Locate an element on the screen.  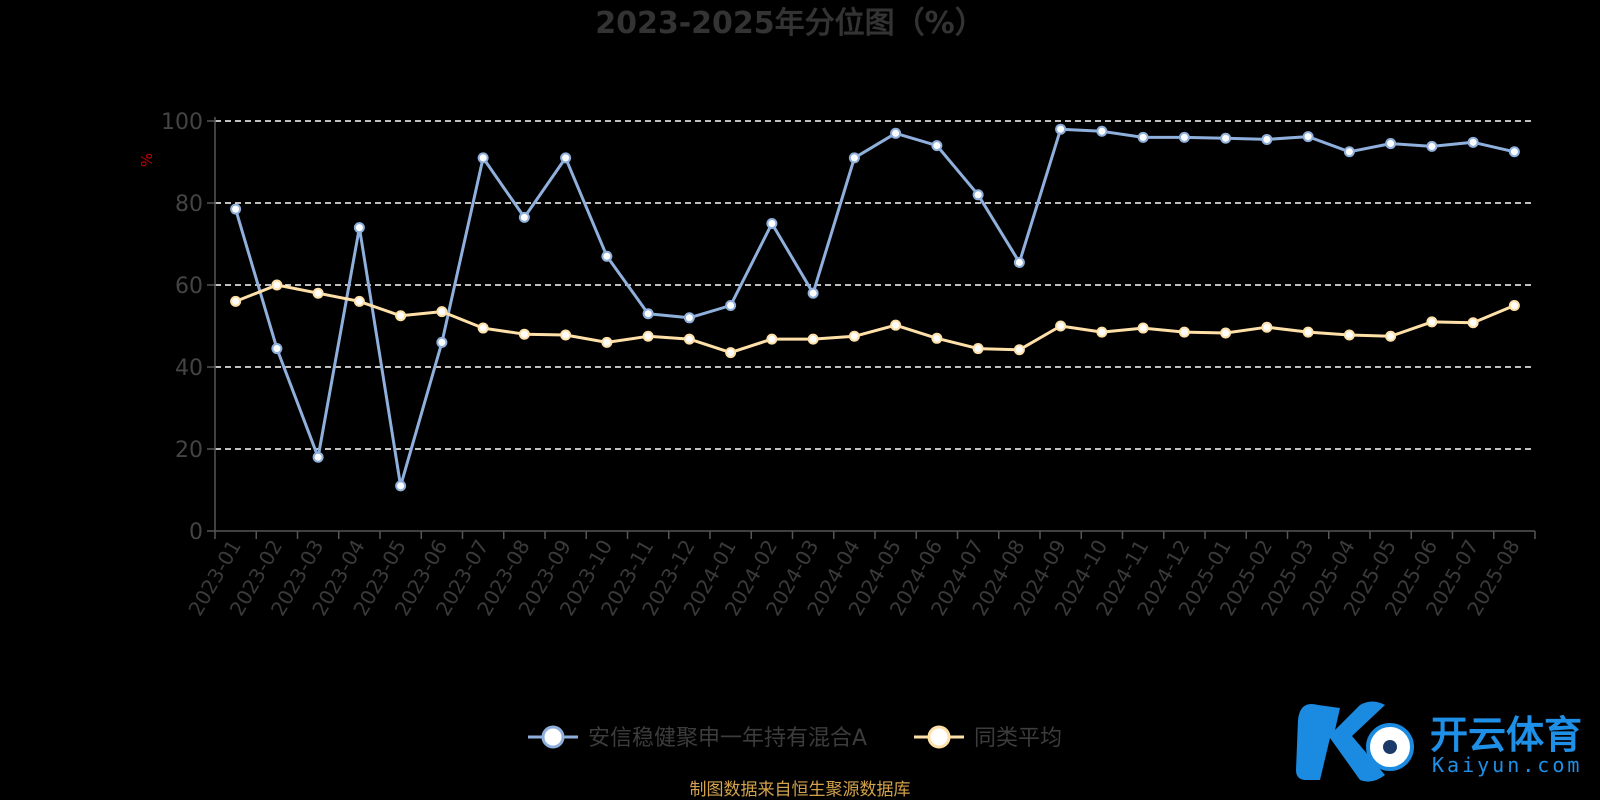
brand-name-cn: 开云体育 is located at coordinates (1506, 735).